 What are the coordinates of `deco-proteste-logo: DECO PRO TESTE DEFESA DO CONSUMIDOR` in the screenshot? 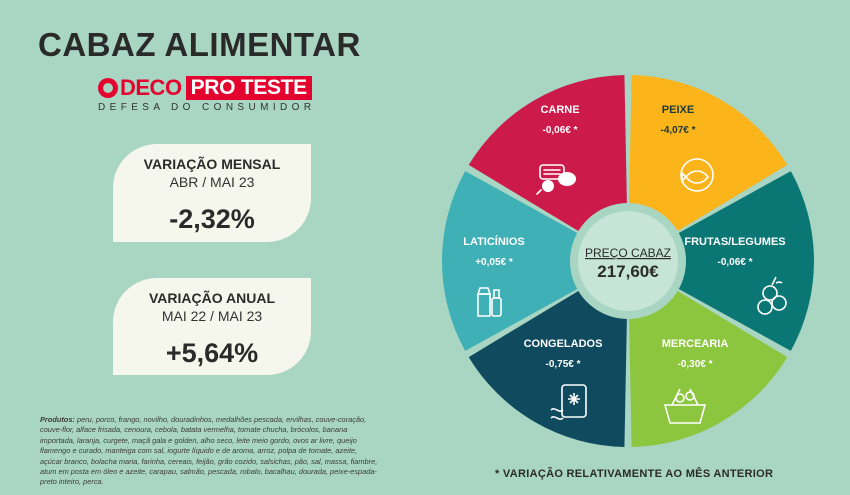 It's located at (207, 94).